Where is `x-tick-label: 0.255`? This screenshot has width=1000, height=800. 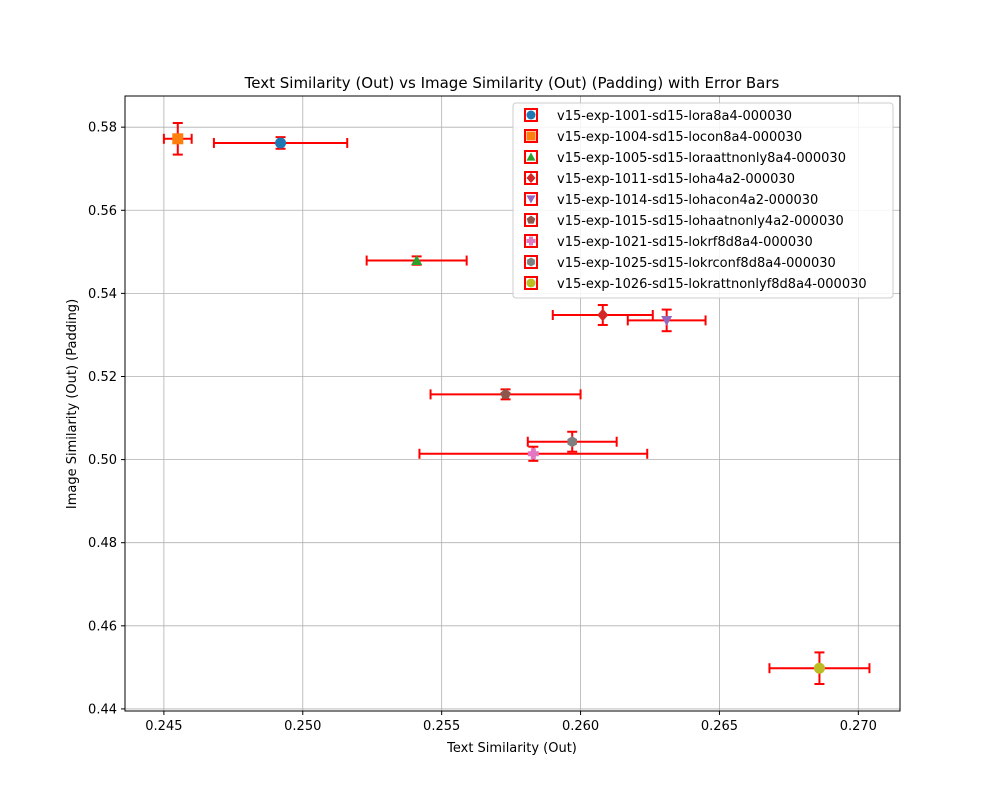 x-tick-label: 0.255 is located at coordinates (441, 726).